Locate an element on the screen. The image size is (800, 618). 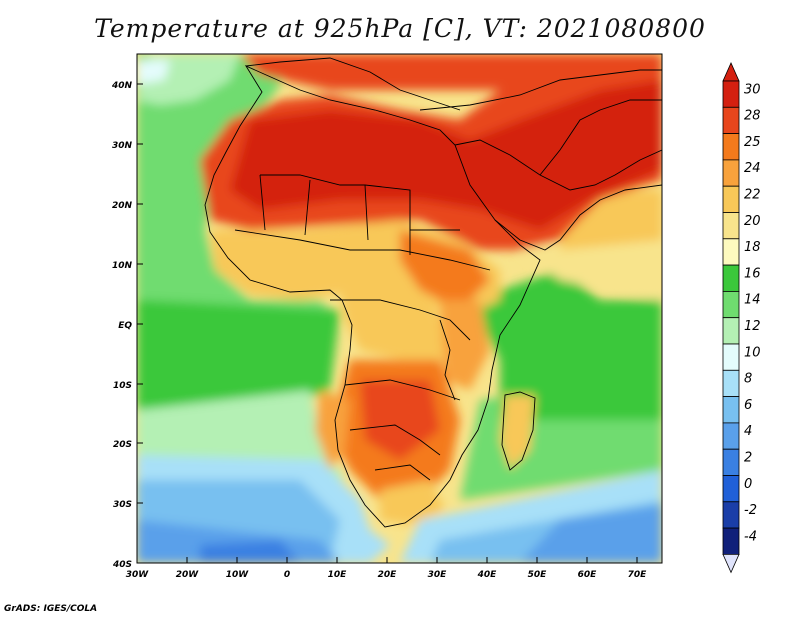
colorbar-label: 4 is located at coordinates (748, 431).